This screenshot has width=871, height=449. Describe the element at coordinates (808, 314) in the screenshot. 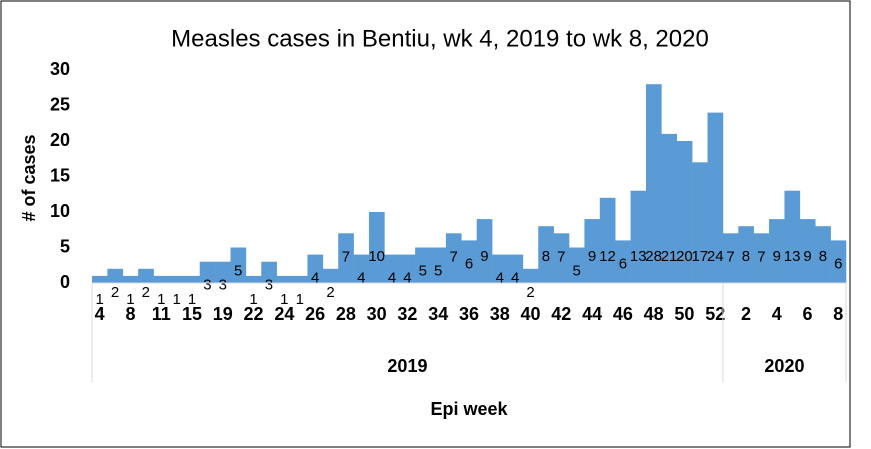

I see `x-tick-label: 6` at that location.